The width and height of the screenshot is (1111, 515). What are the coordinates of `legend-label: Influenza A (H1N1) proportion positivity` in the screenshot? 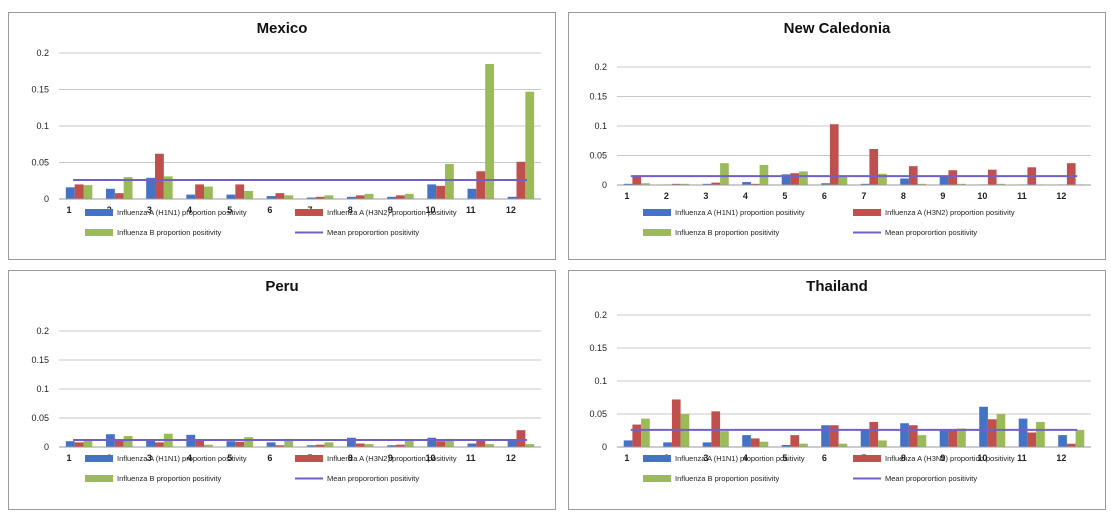 It's located at (182, 212).